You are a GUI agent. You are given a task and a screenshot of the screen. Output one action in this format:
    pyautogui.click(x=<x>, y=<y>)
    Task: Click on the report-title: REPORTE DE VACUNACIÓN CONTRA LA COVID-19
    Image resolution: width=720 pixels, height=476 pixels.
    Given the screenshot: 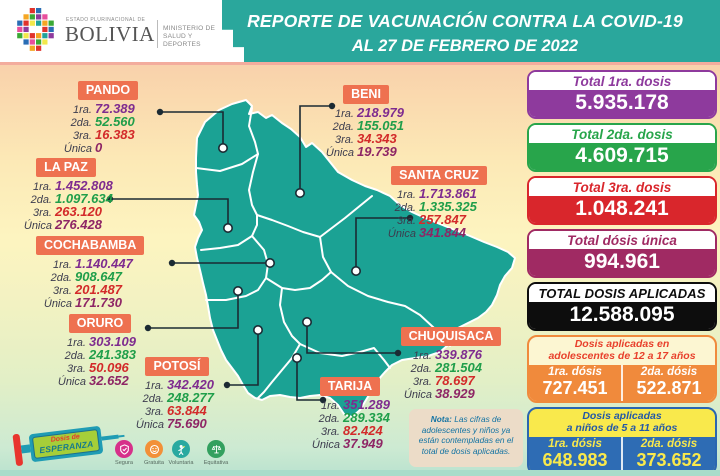 What is the action you would take?
    pyautogui.click(x=465, y=21)
    